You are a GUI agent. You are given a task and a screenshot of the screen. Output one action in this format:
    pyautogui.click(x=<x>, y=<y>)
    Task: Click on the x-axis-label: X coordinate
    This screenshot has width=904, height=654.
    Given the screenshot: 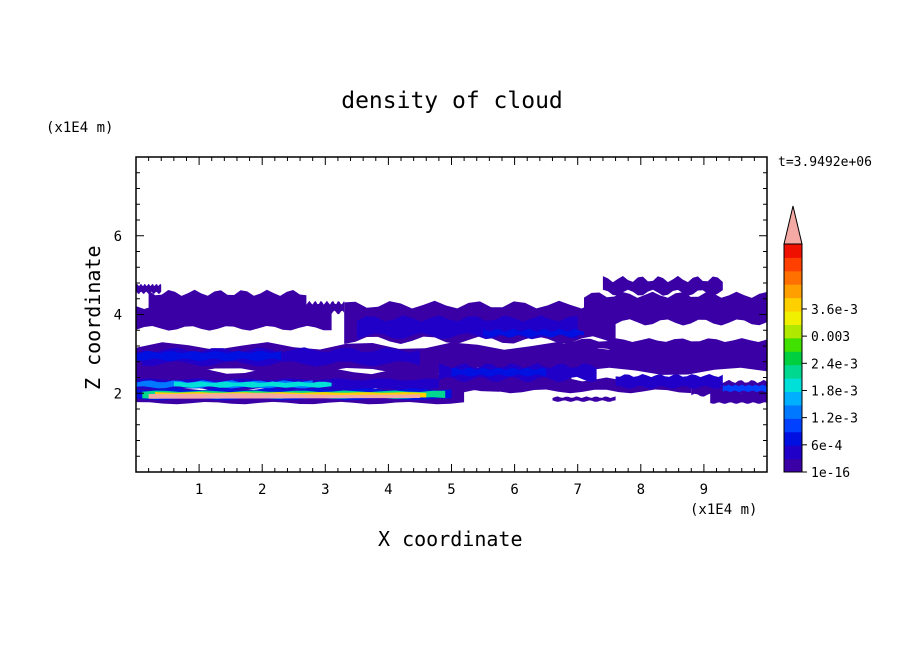 What is the action you would take?
    pyautogui.click(x=450, y=539)
    